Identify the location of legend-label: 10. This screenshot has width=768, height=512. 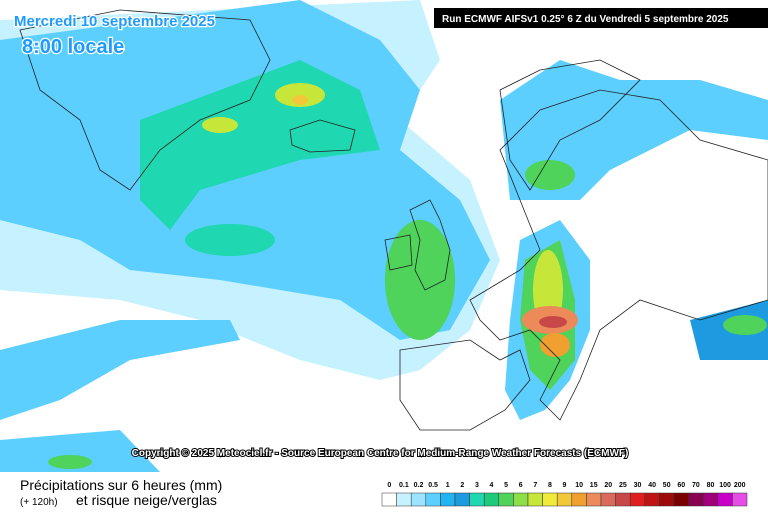
(579, 485).